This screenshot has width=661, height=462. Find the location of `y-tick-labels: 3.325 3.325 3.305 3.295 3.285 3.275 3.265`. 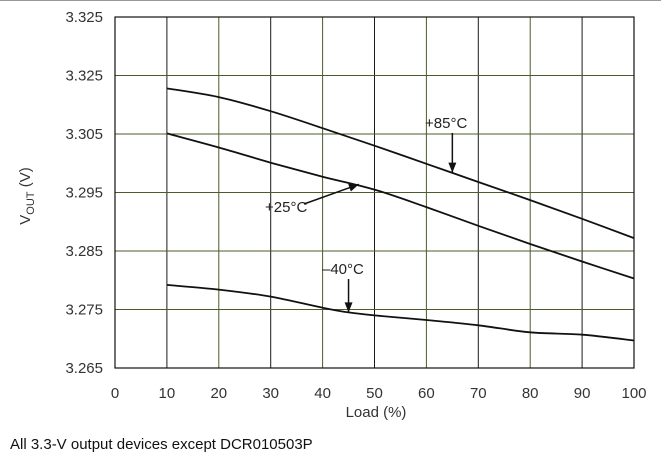

y-tick-labels: 3.325 3.325 3.305 3.295 3.285 3.275 3.265 is located at coordinates (84, 193).